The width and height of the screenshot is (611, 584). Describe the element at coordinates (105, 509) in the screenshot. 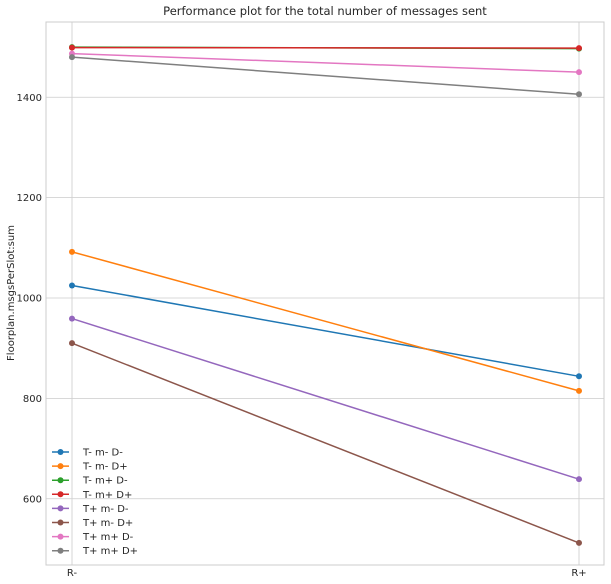

I see `legend-label: T+ m- D-` at that location.